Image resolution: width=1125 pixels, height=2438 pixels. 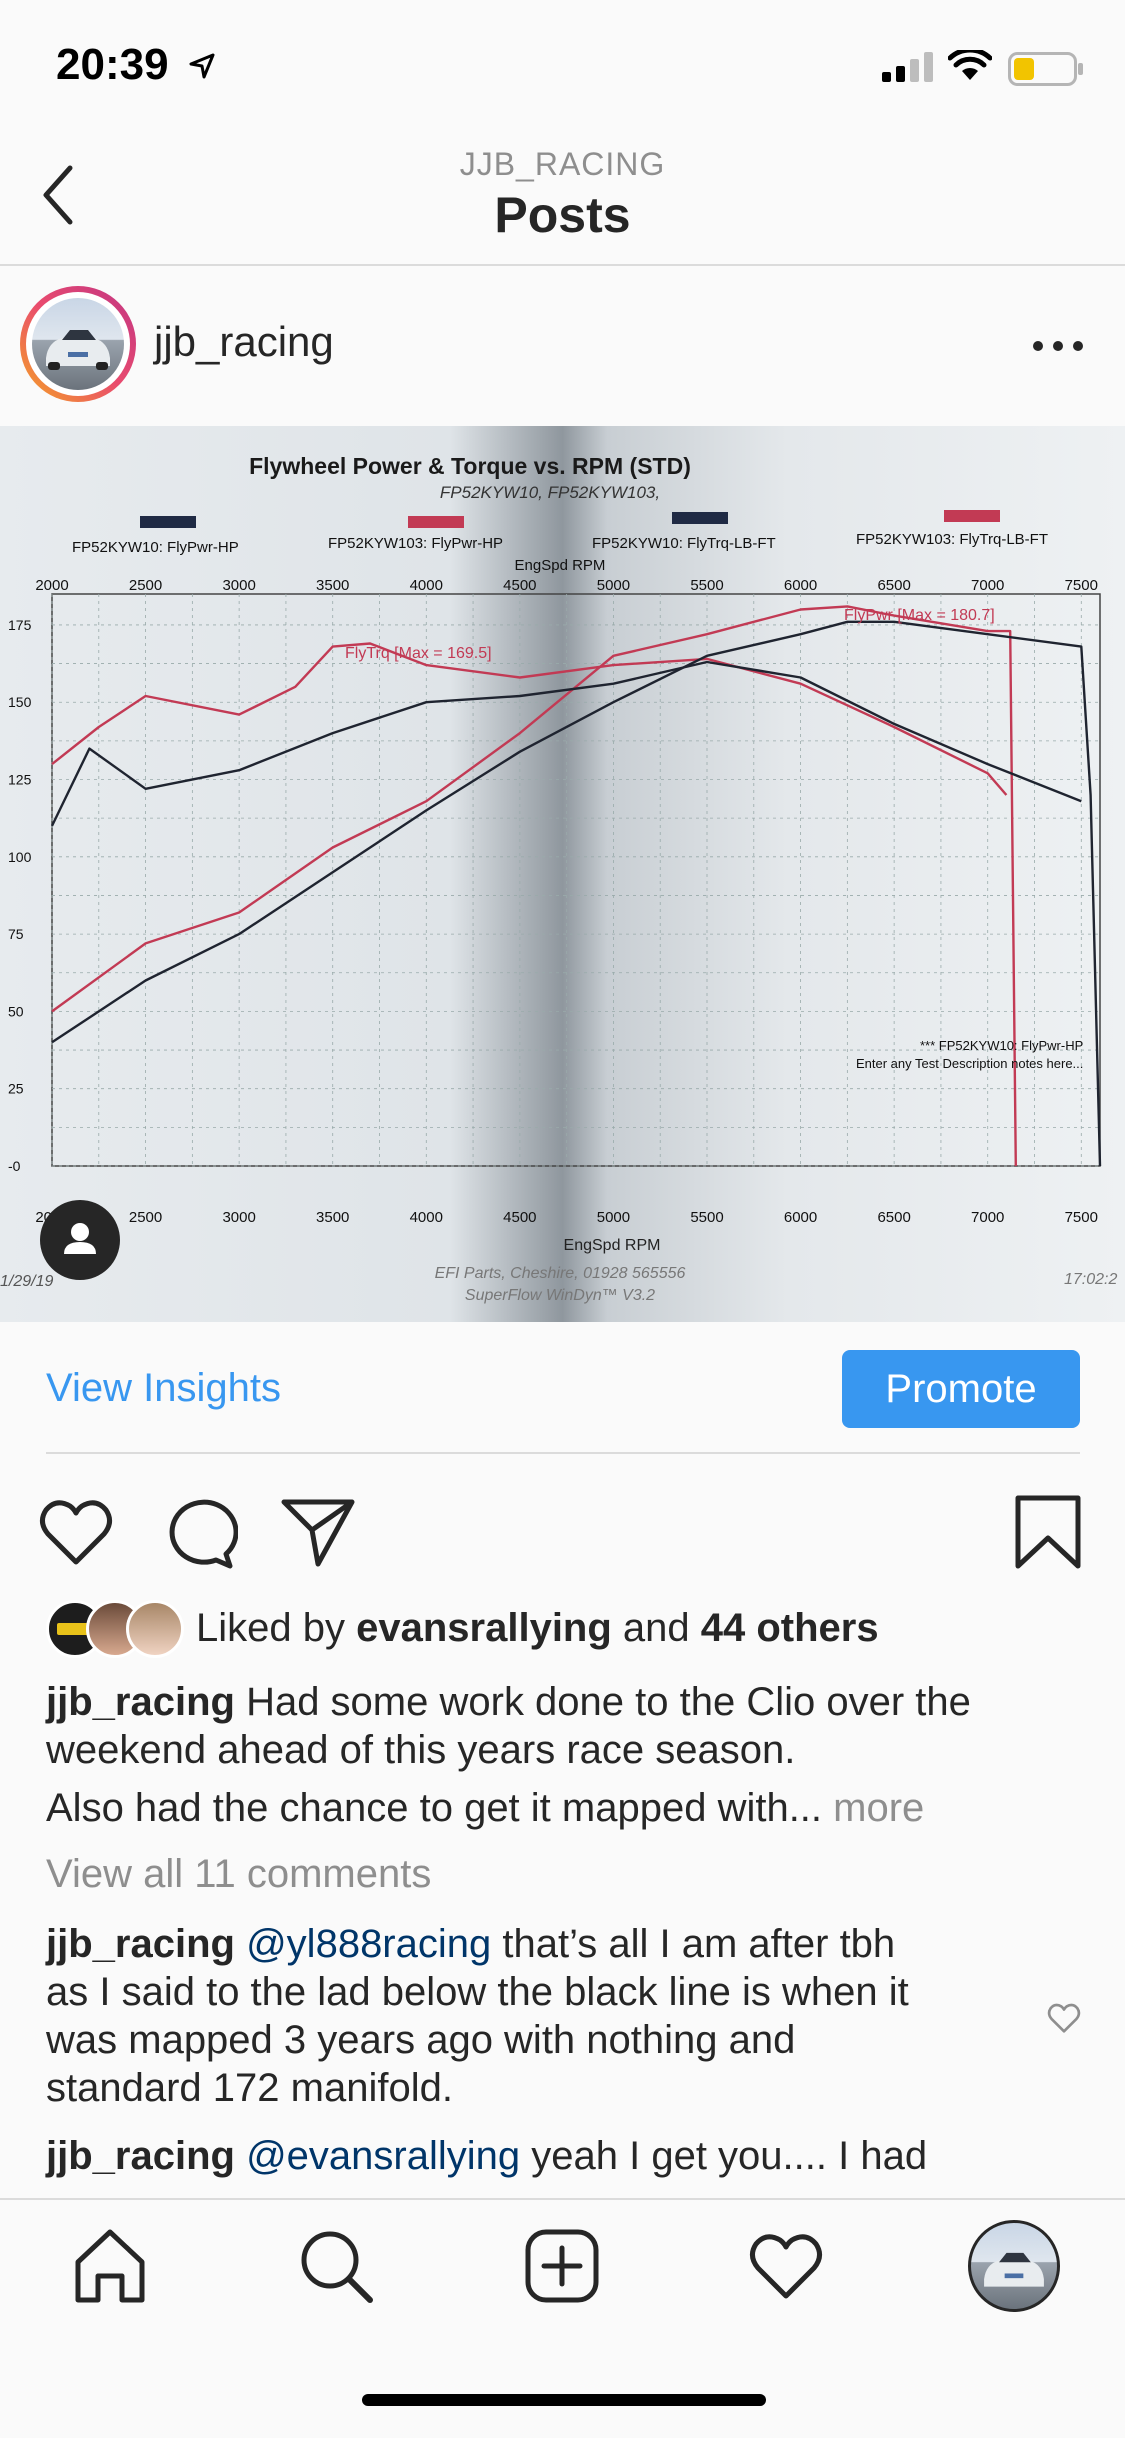 I want to click on person-icon, so click(x=80, y=1238).